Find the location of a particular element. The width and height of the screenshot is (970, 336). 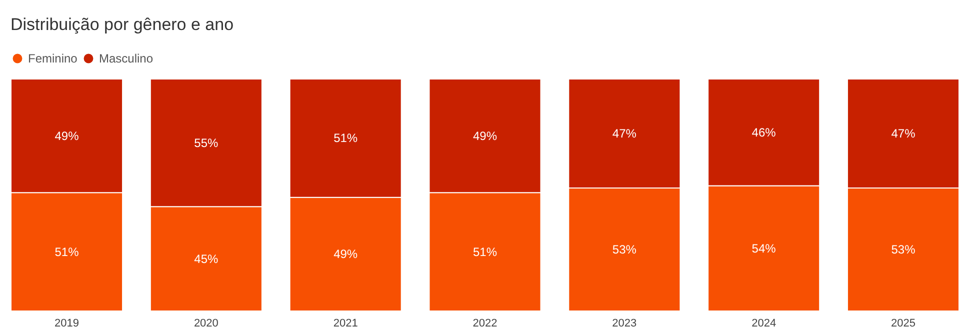

legend-label: Feminino is located at coordinates (53, 59).